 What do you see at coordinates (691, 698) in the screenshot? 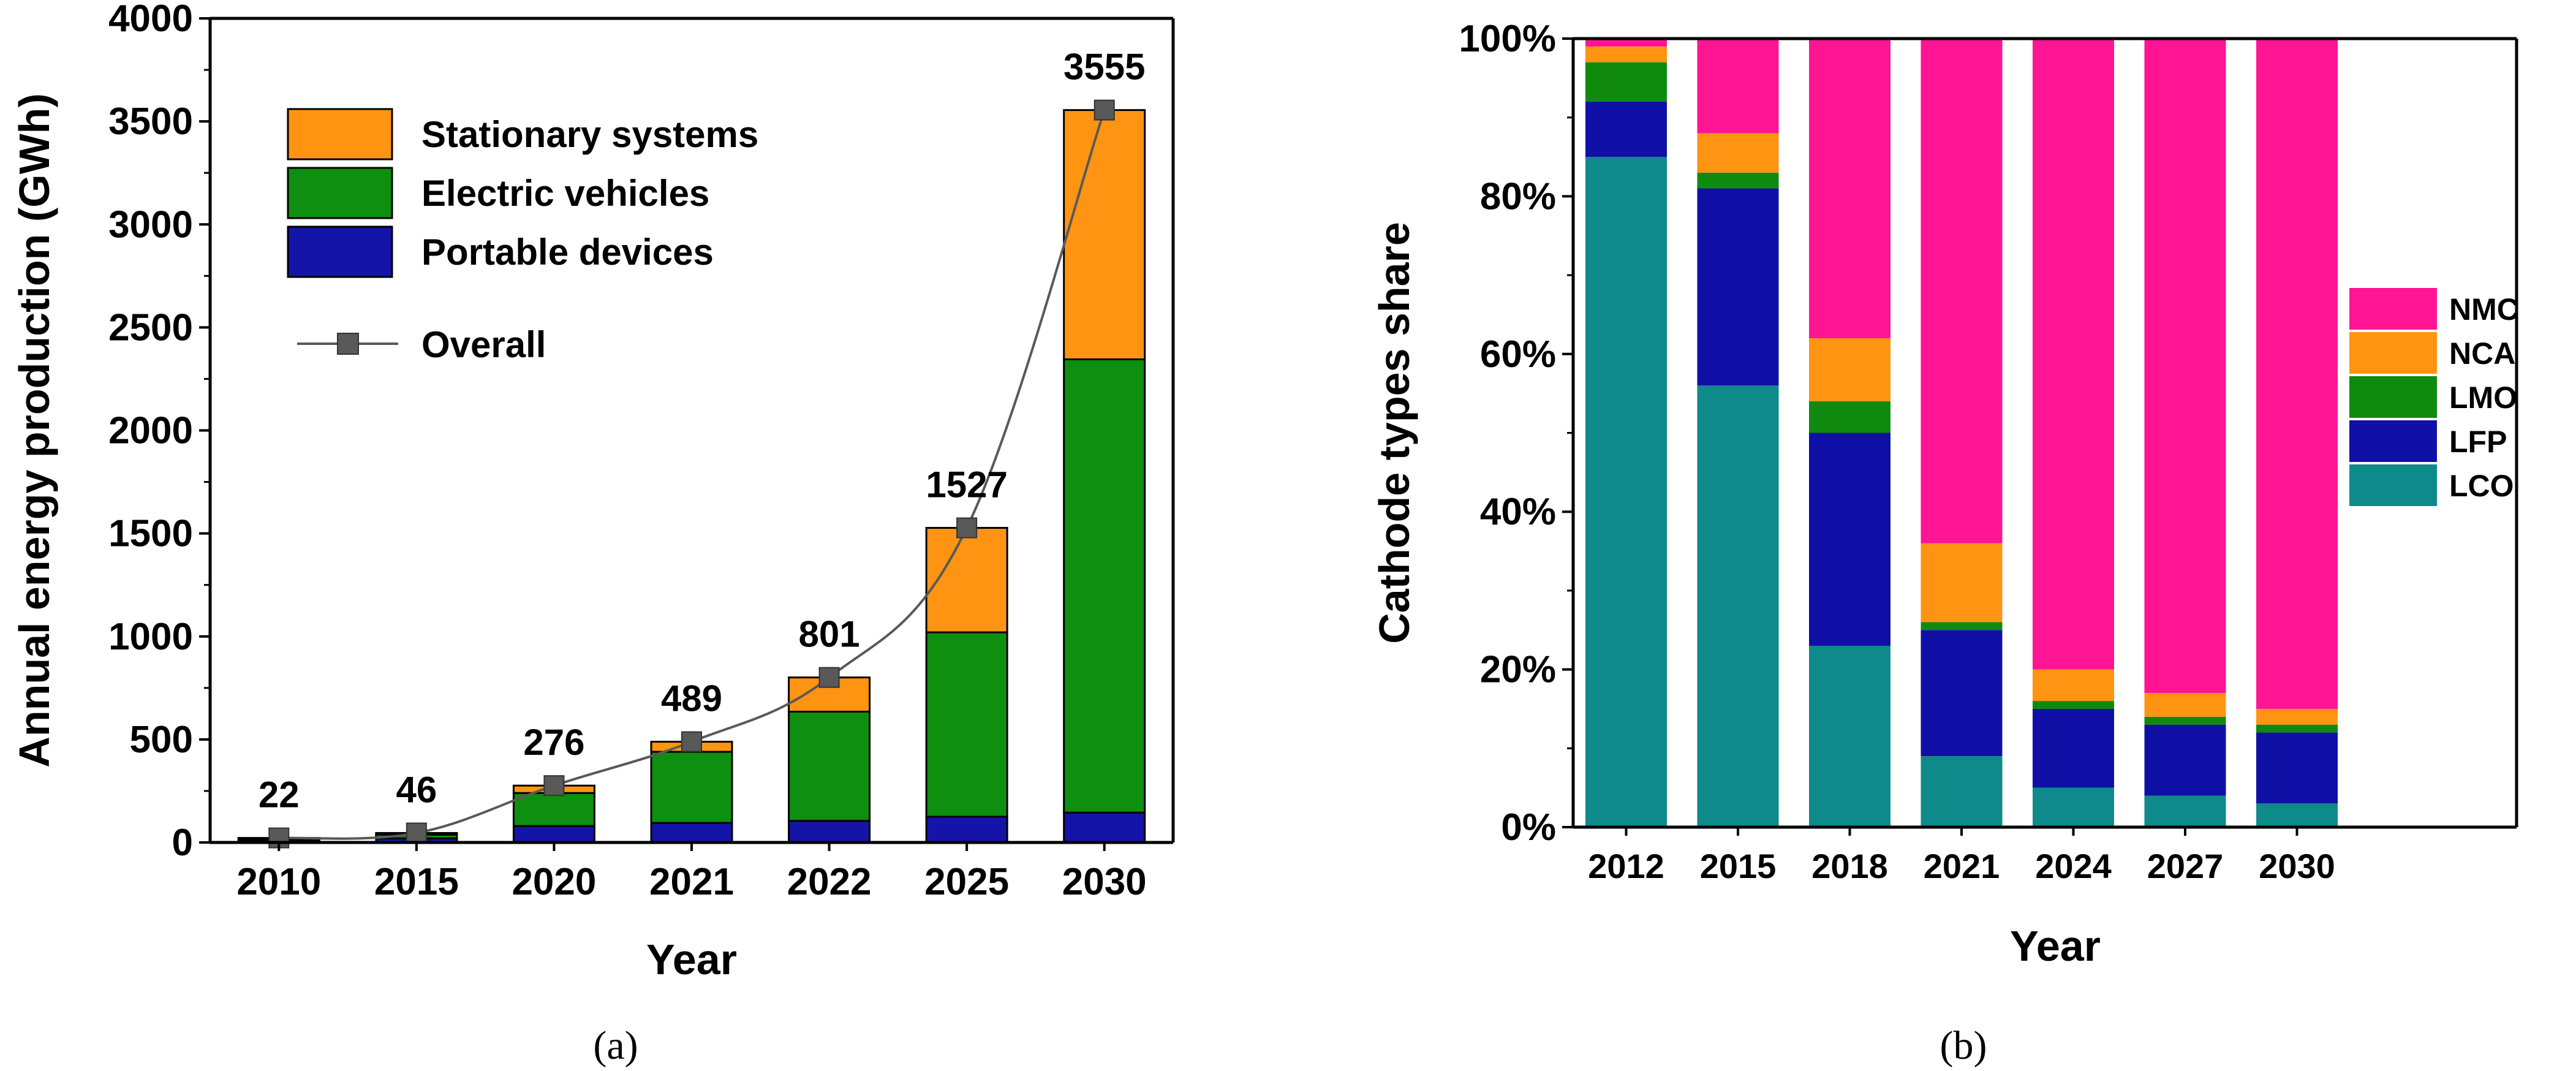
I see `overall-label-2021: 489` at bounding box center [691, 698].